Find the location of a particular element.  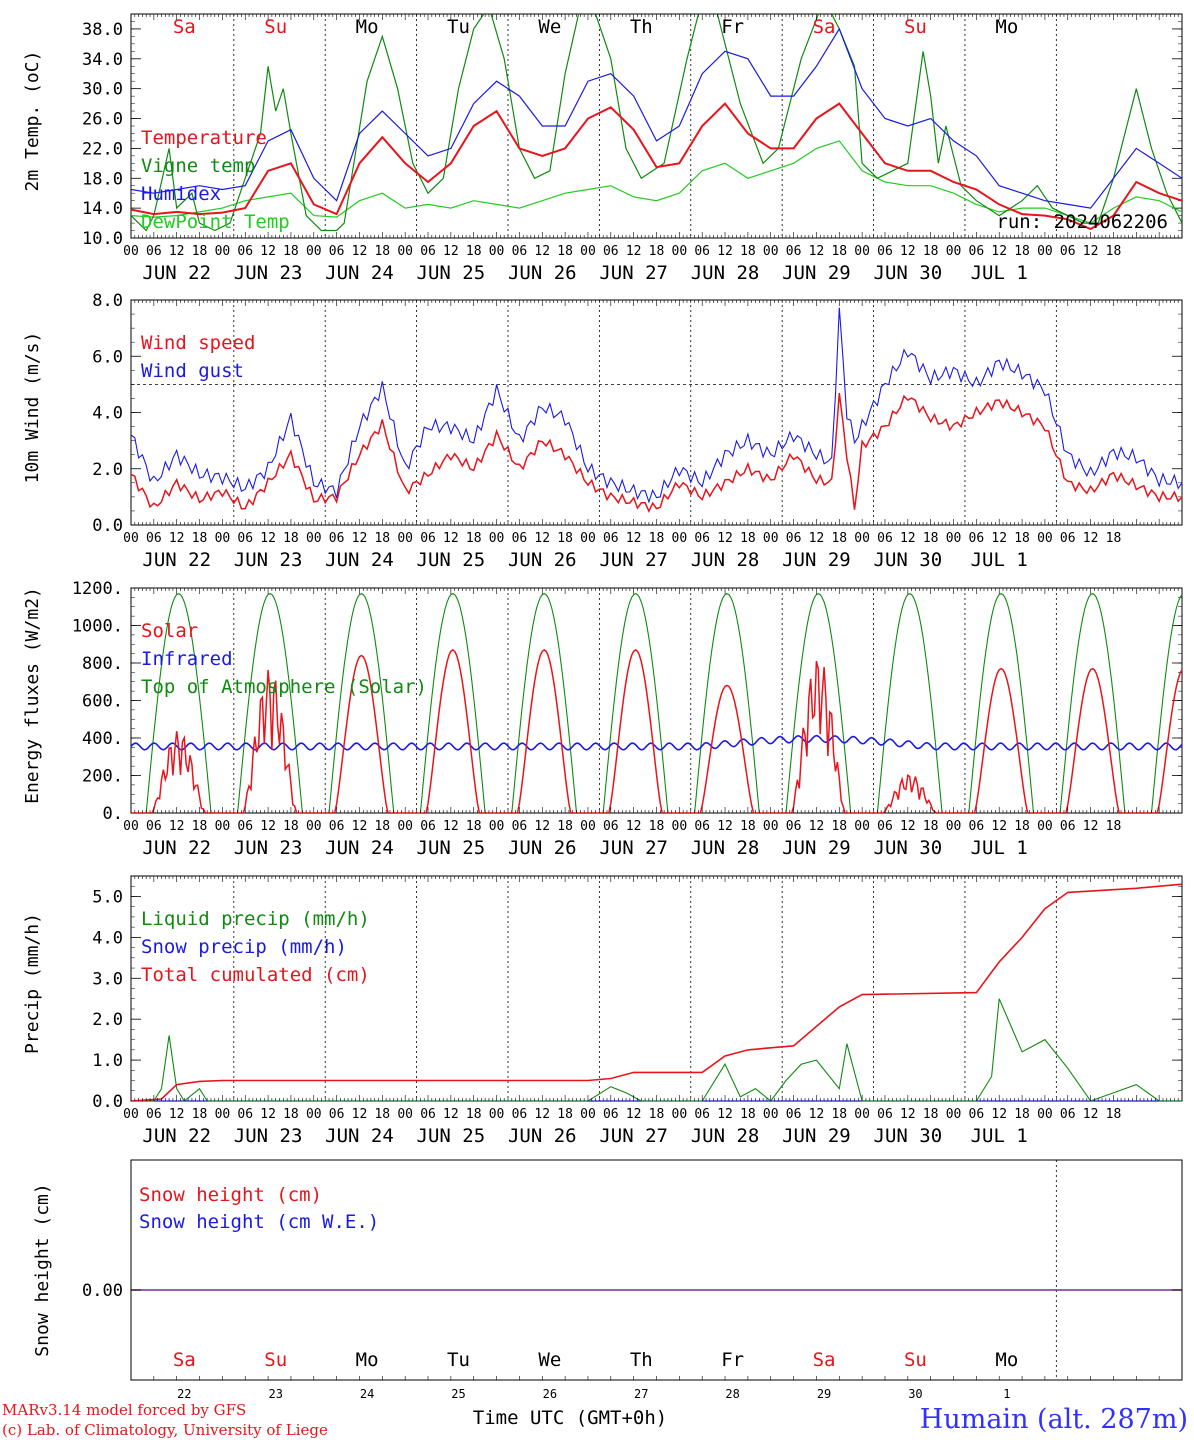

y-tick-label: 4.0 is located at coordinates (107, 414).